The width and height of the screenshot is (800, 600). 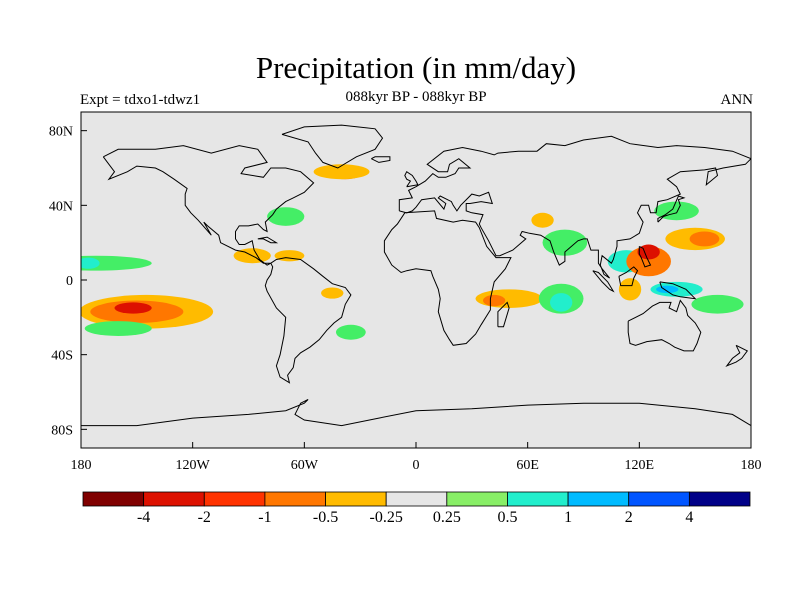 What do you see at coordinates (204, 517) in the screenshot?
I see `colorbar-label: -2` at bounding box center [204, 517].